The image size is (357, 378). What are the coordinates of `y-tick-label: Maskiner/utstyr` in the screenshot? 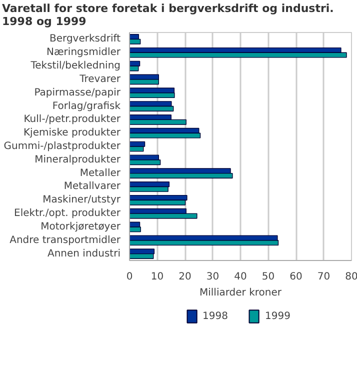 It's located at (82, 200).